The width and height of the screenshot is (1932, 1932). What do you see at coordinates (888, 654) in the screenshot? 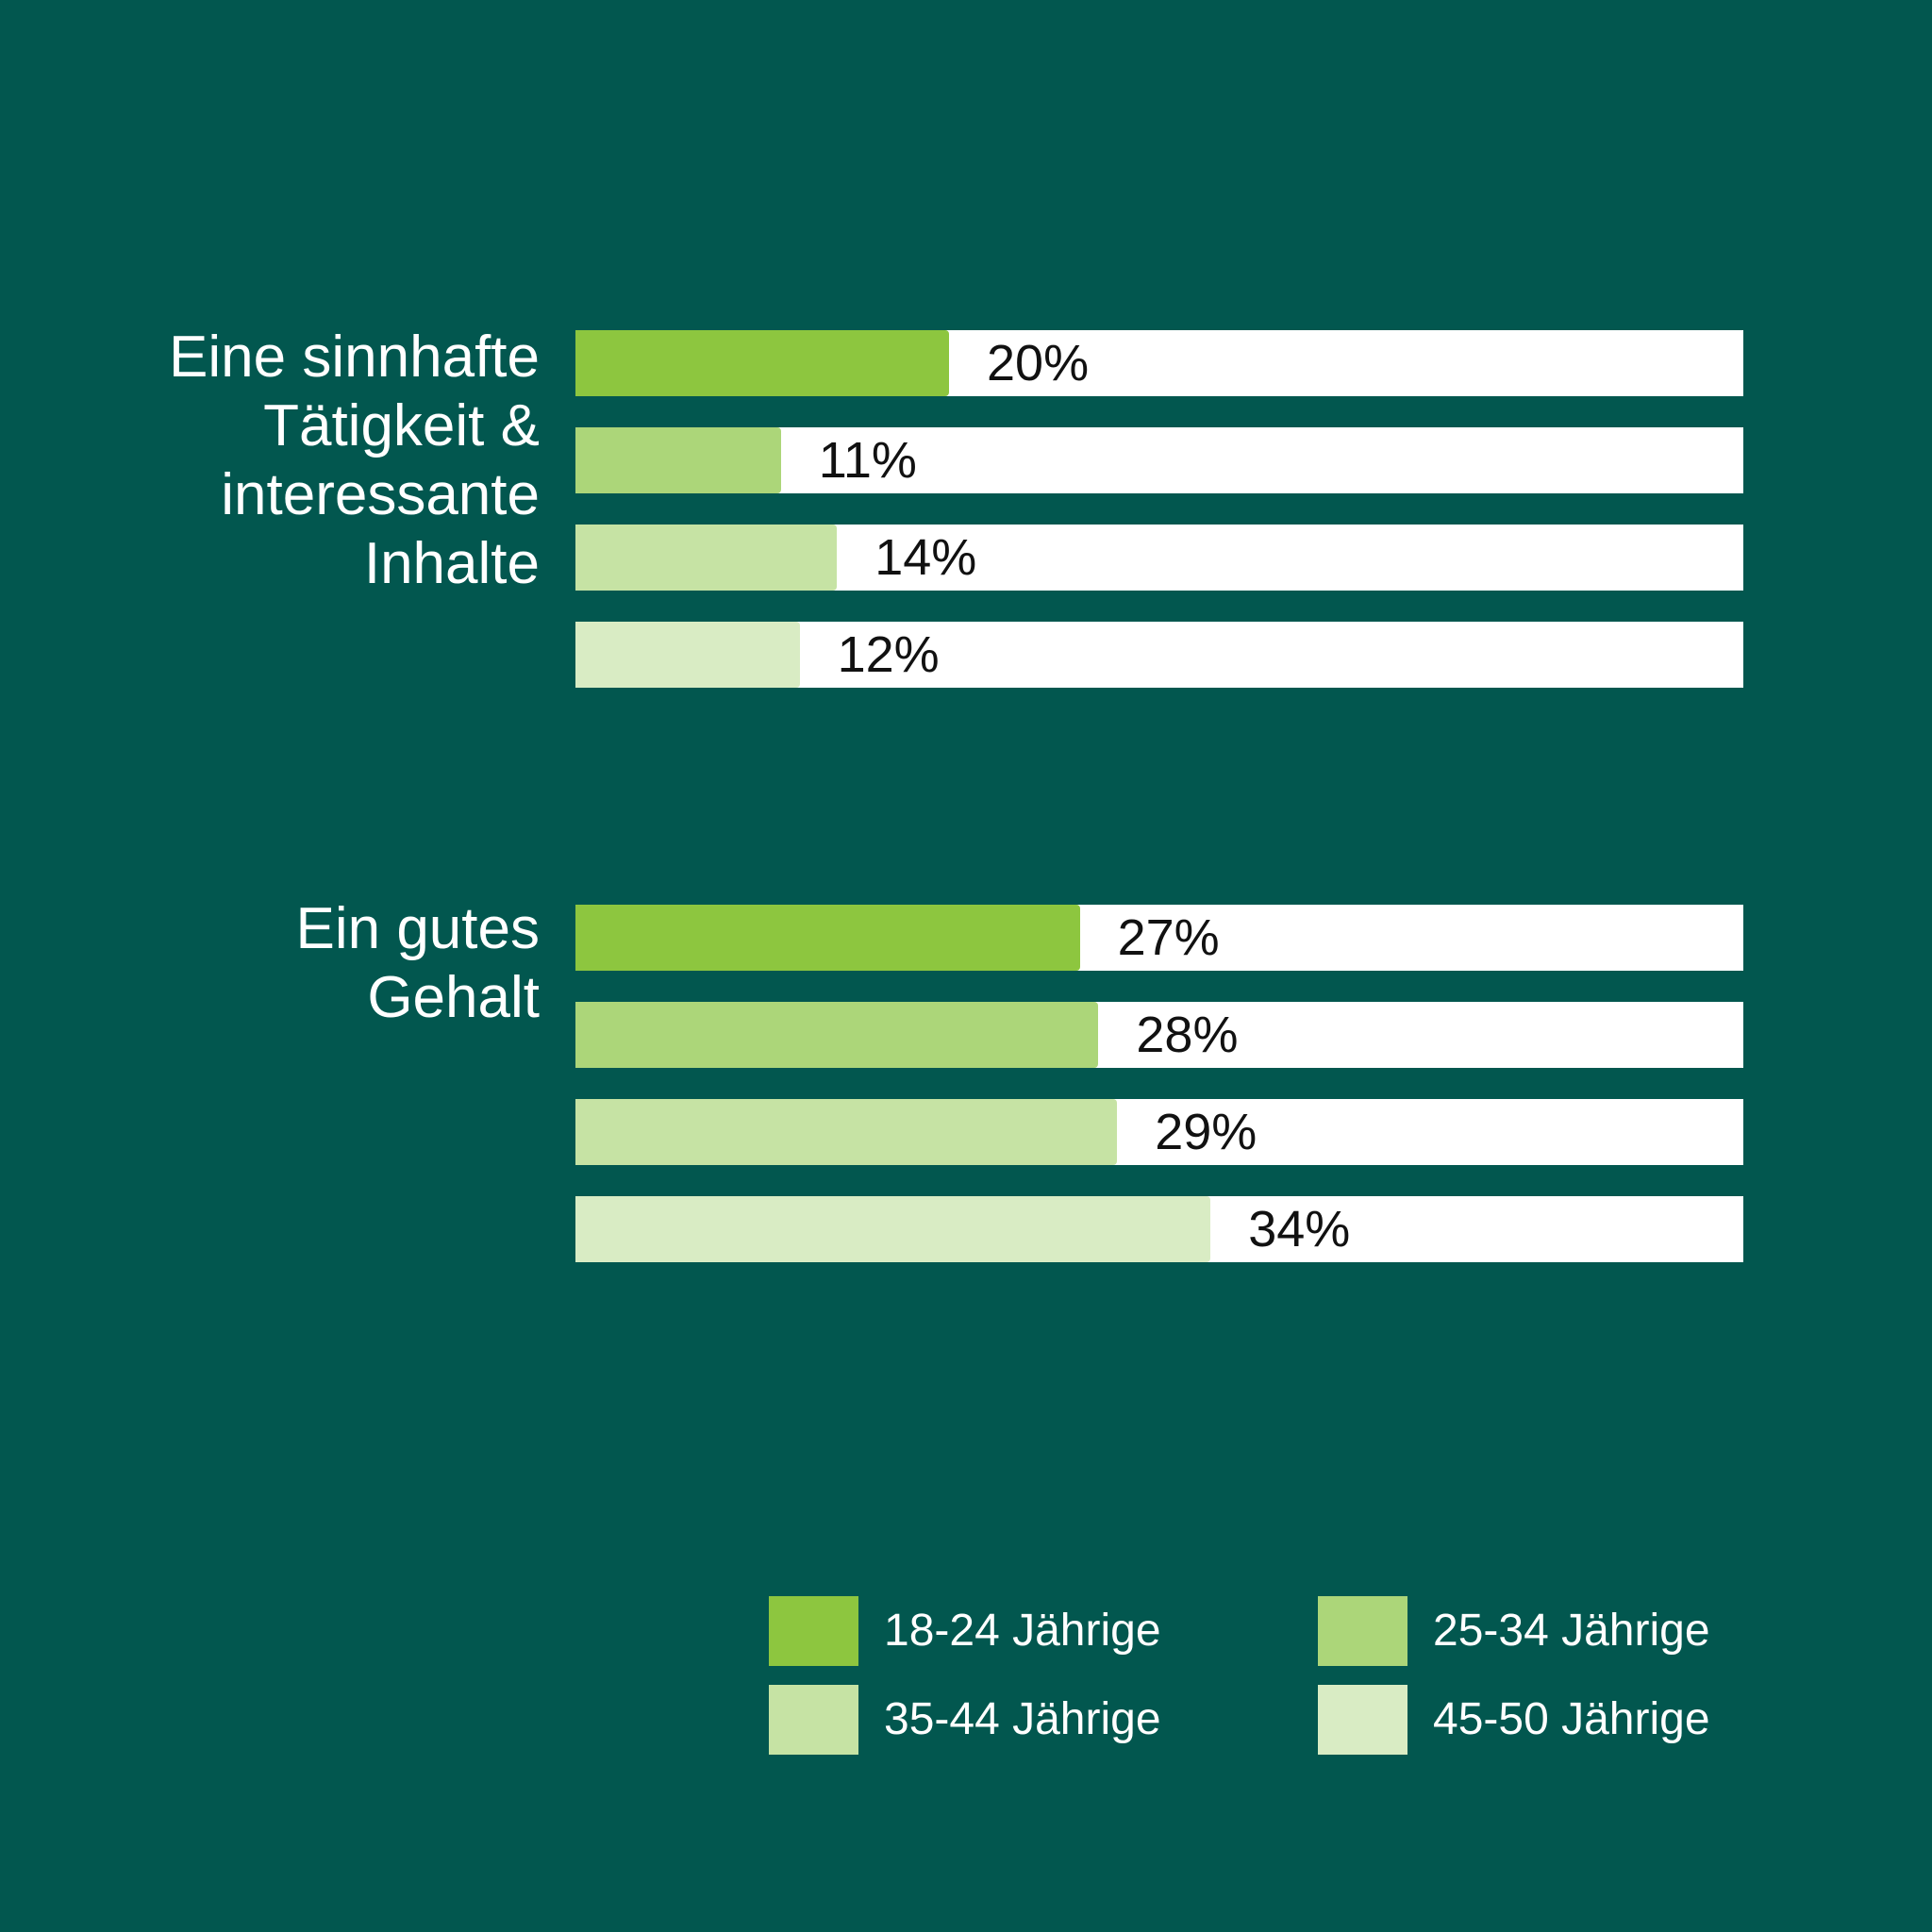
I see `value-label-1-4: 12%` at bounding box center [888, 654].